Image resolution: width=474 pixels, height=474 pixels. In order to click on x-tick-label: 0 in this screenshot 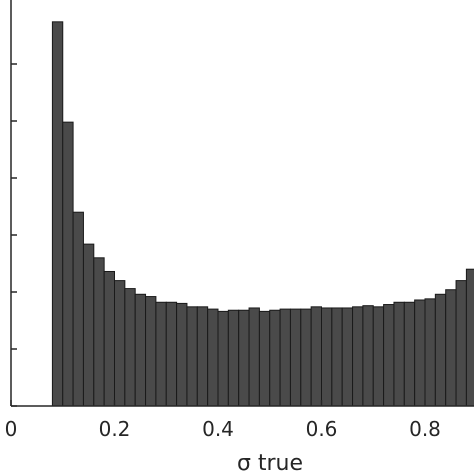, I will do `click(11, 429)`.